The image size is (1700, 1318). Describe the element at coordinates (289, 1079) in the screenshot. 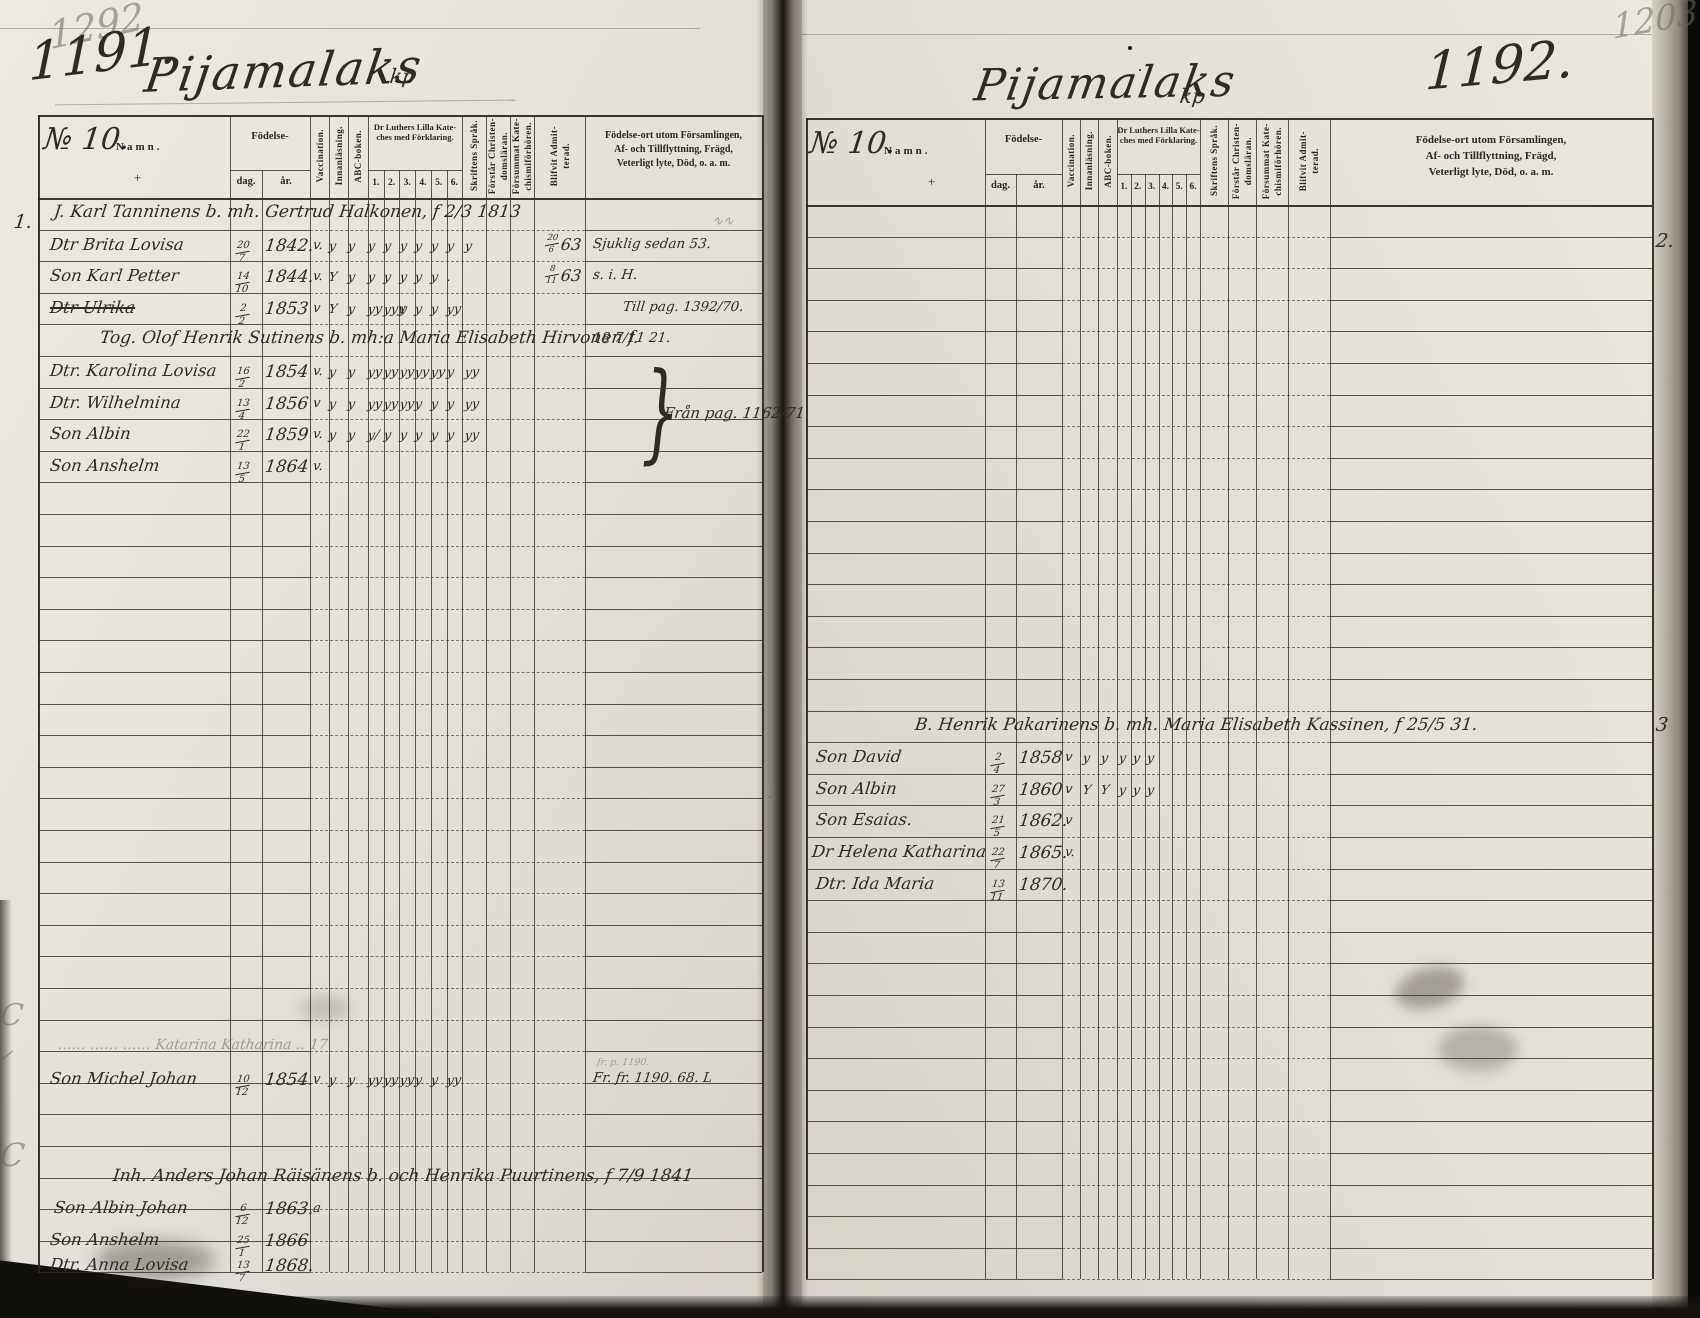

I see `birth-year: 1854.` at that location.